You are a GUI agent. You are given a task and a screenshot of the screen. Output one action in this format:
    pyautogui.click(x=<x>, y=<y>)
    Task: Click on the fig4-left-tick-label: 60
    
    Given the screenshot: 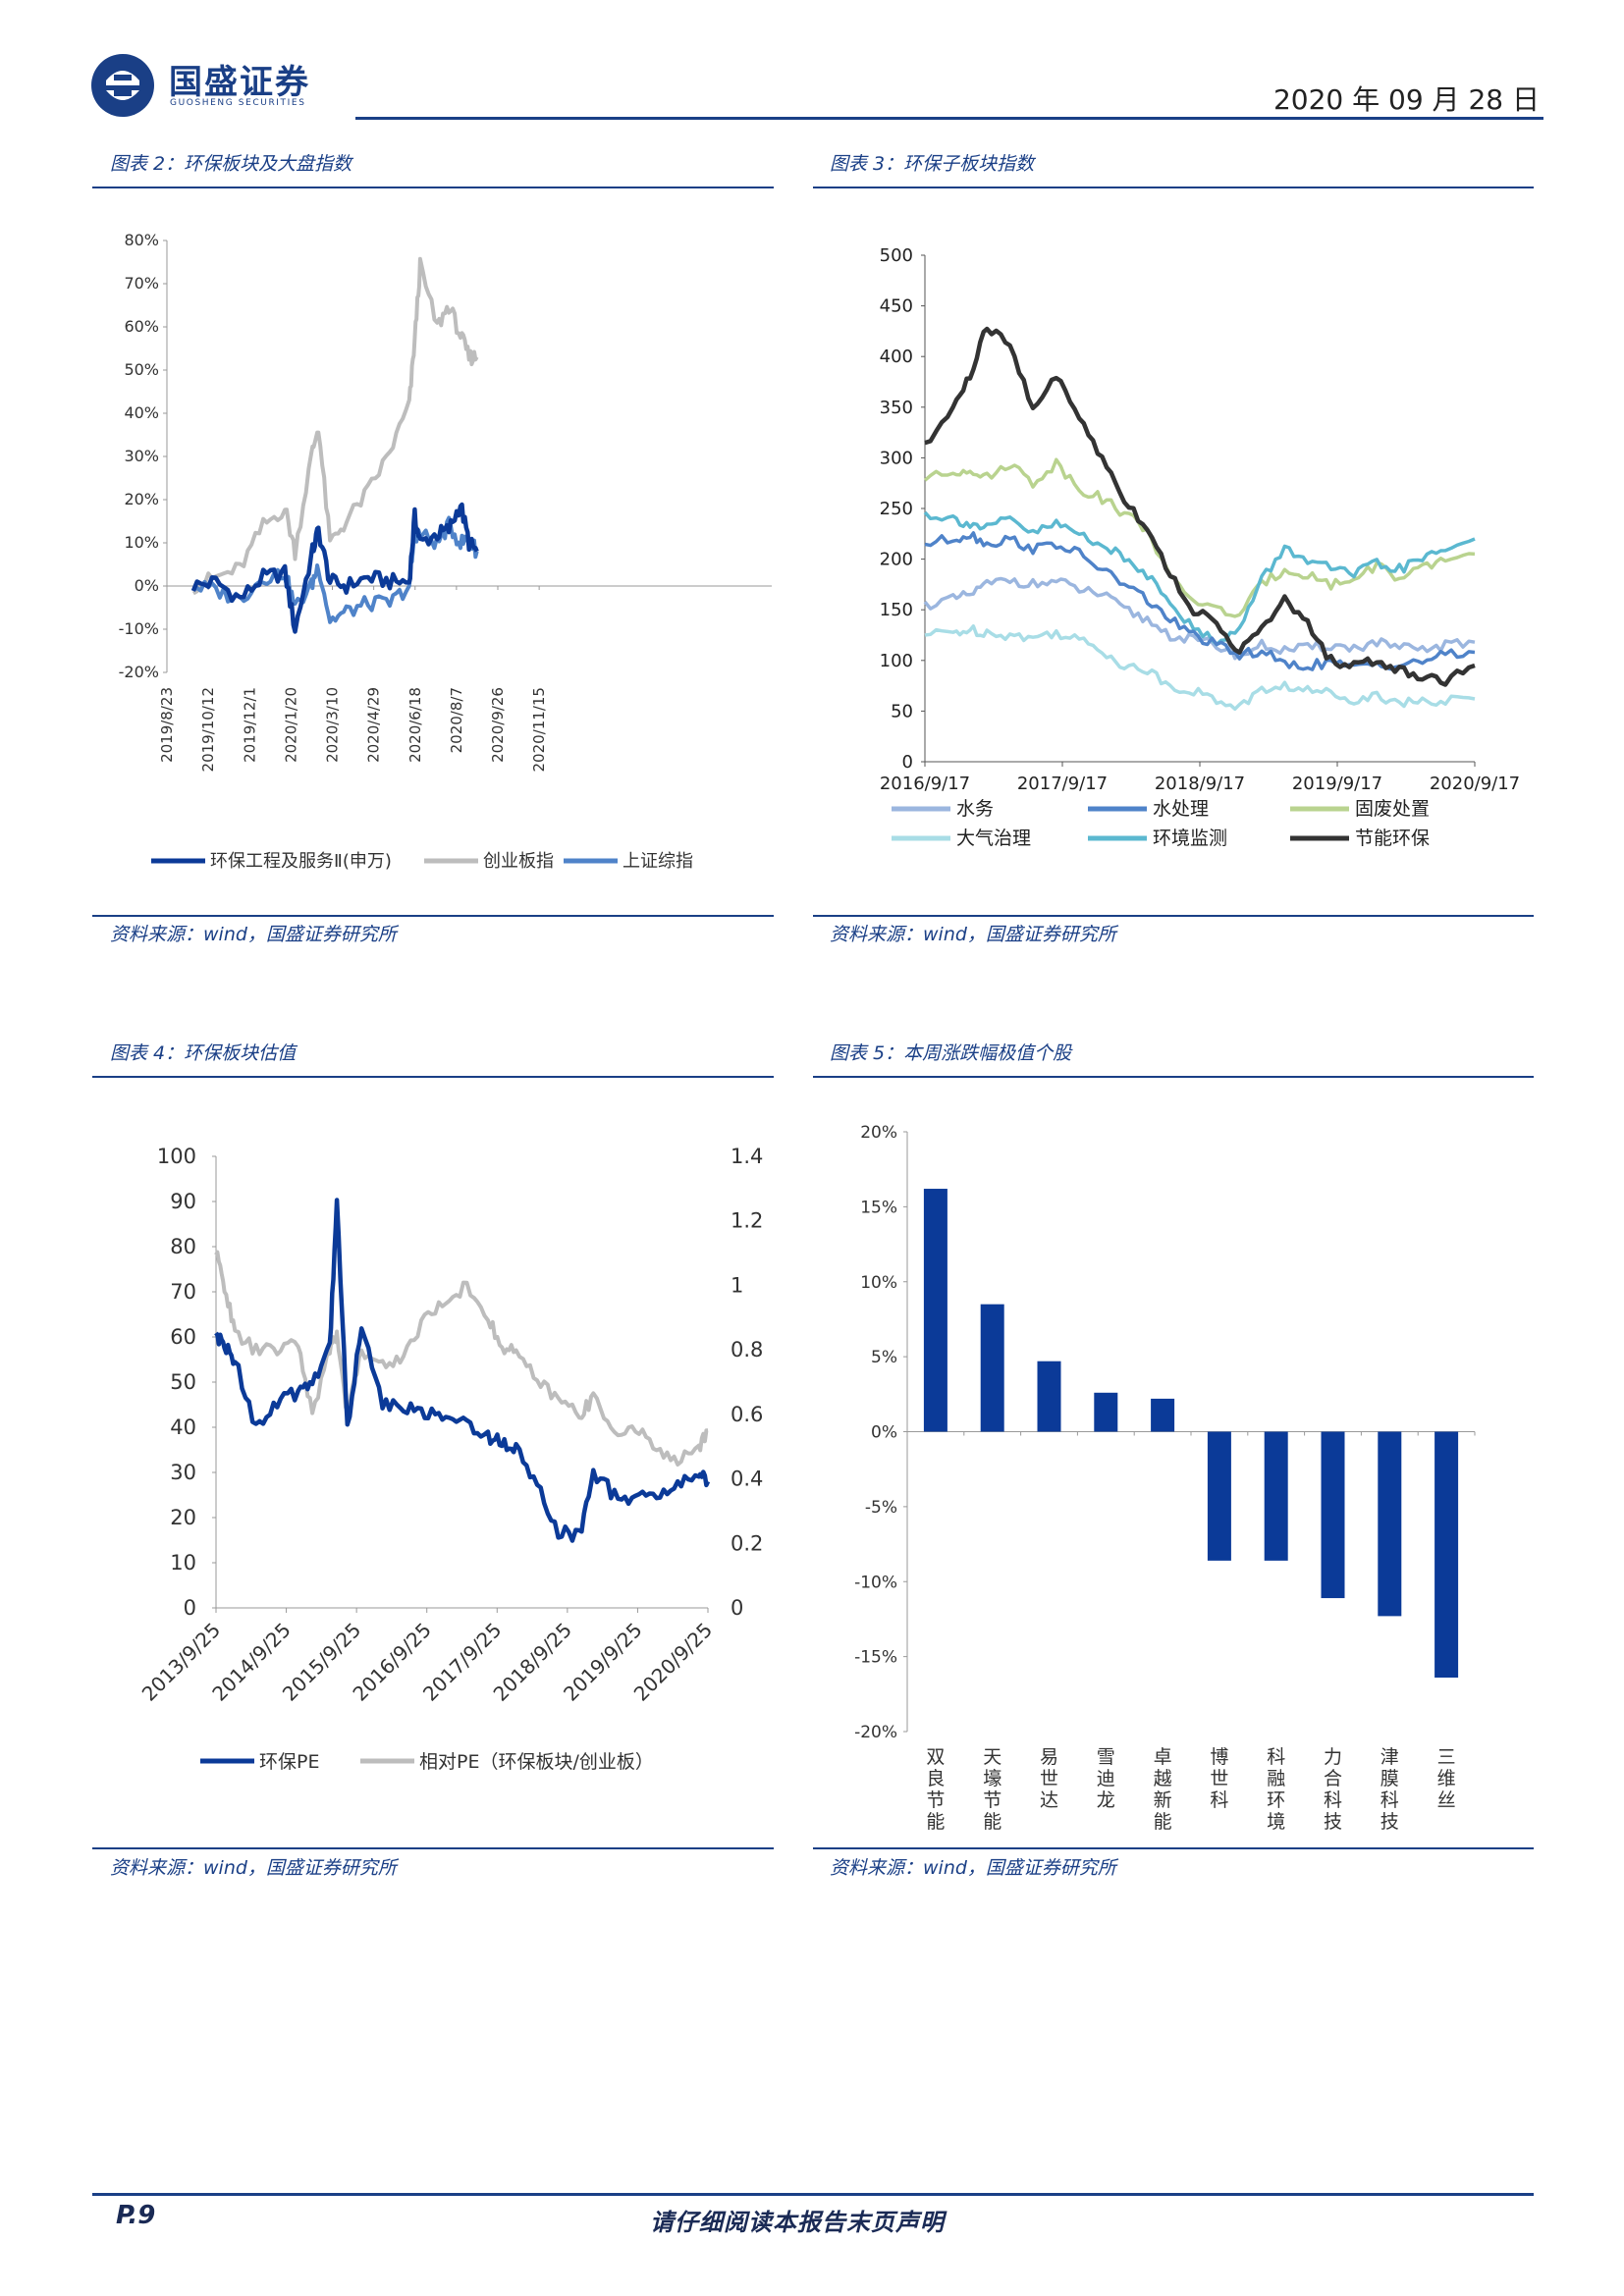 What is the action you would take?
    pyautogui.click(x=183, y=1337)
    